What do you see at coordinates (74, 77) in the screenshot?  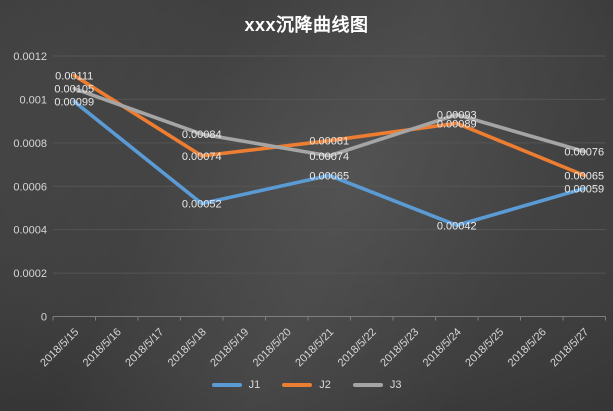 I see `data-label-J2: 0.00111` at bounding box center [74, 77].